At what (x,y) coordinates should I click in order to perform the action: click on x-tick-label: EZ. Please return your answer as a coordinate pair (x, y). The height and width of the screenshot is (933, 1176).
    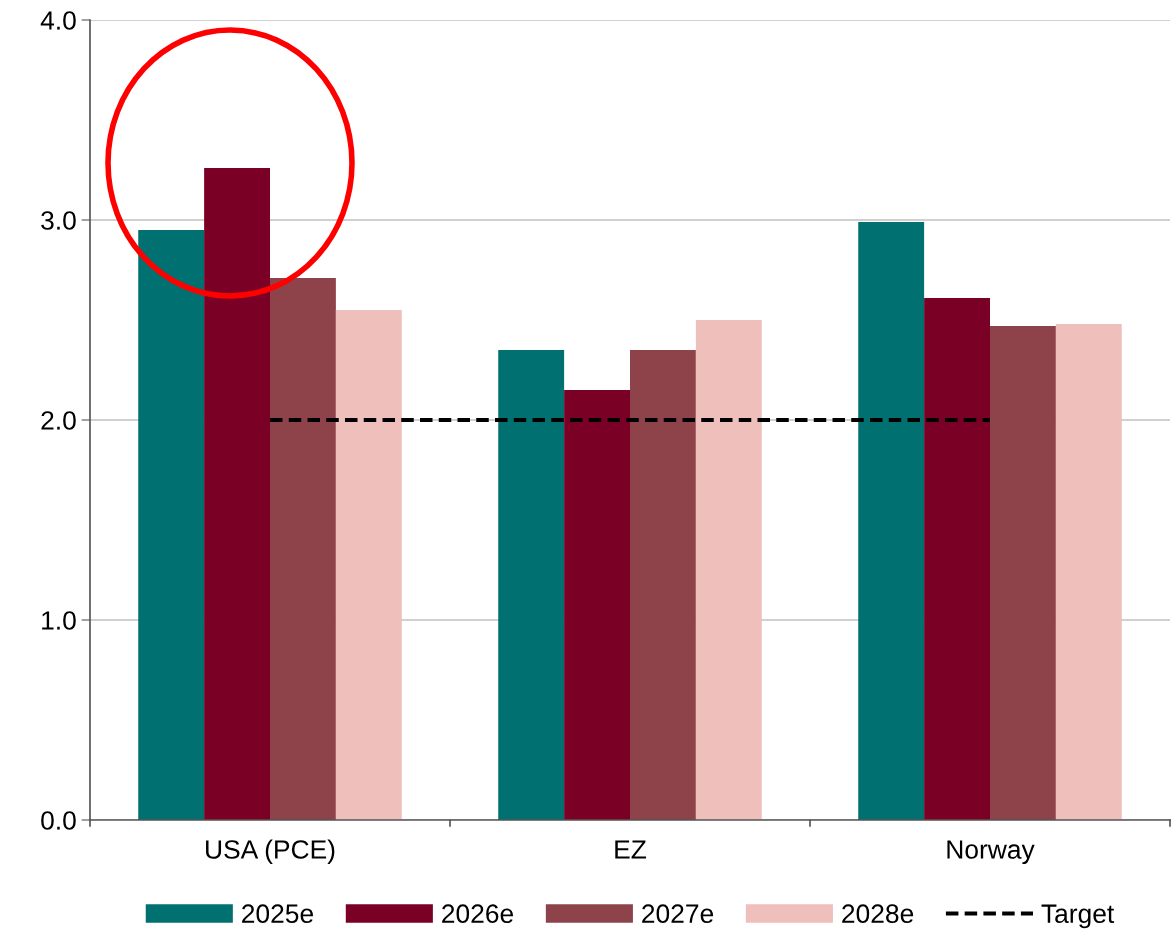
    Looking at the image, I should click on (631, 849).